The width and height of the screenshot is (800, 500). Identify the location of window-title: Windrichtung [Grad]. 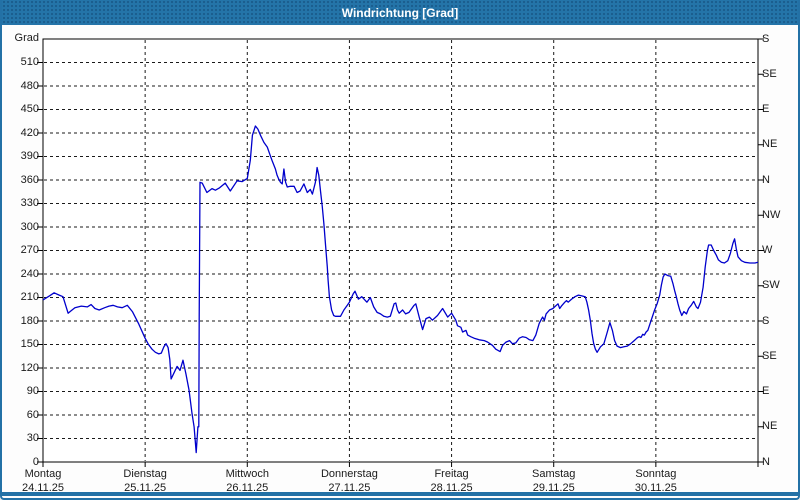
(400, 12).